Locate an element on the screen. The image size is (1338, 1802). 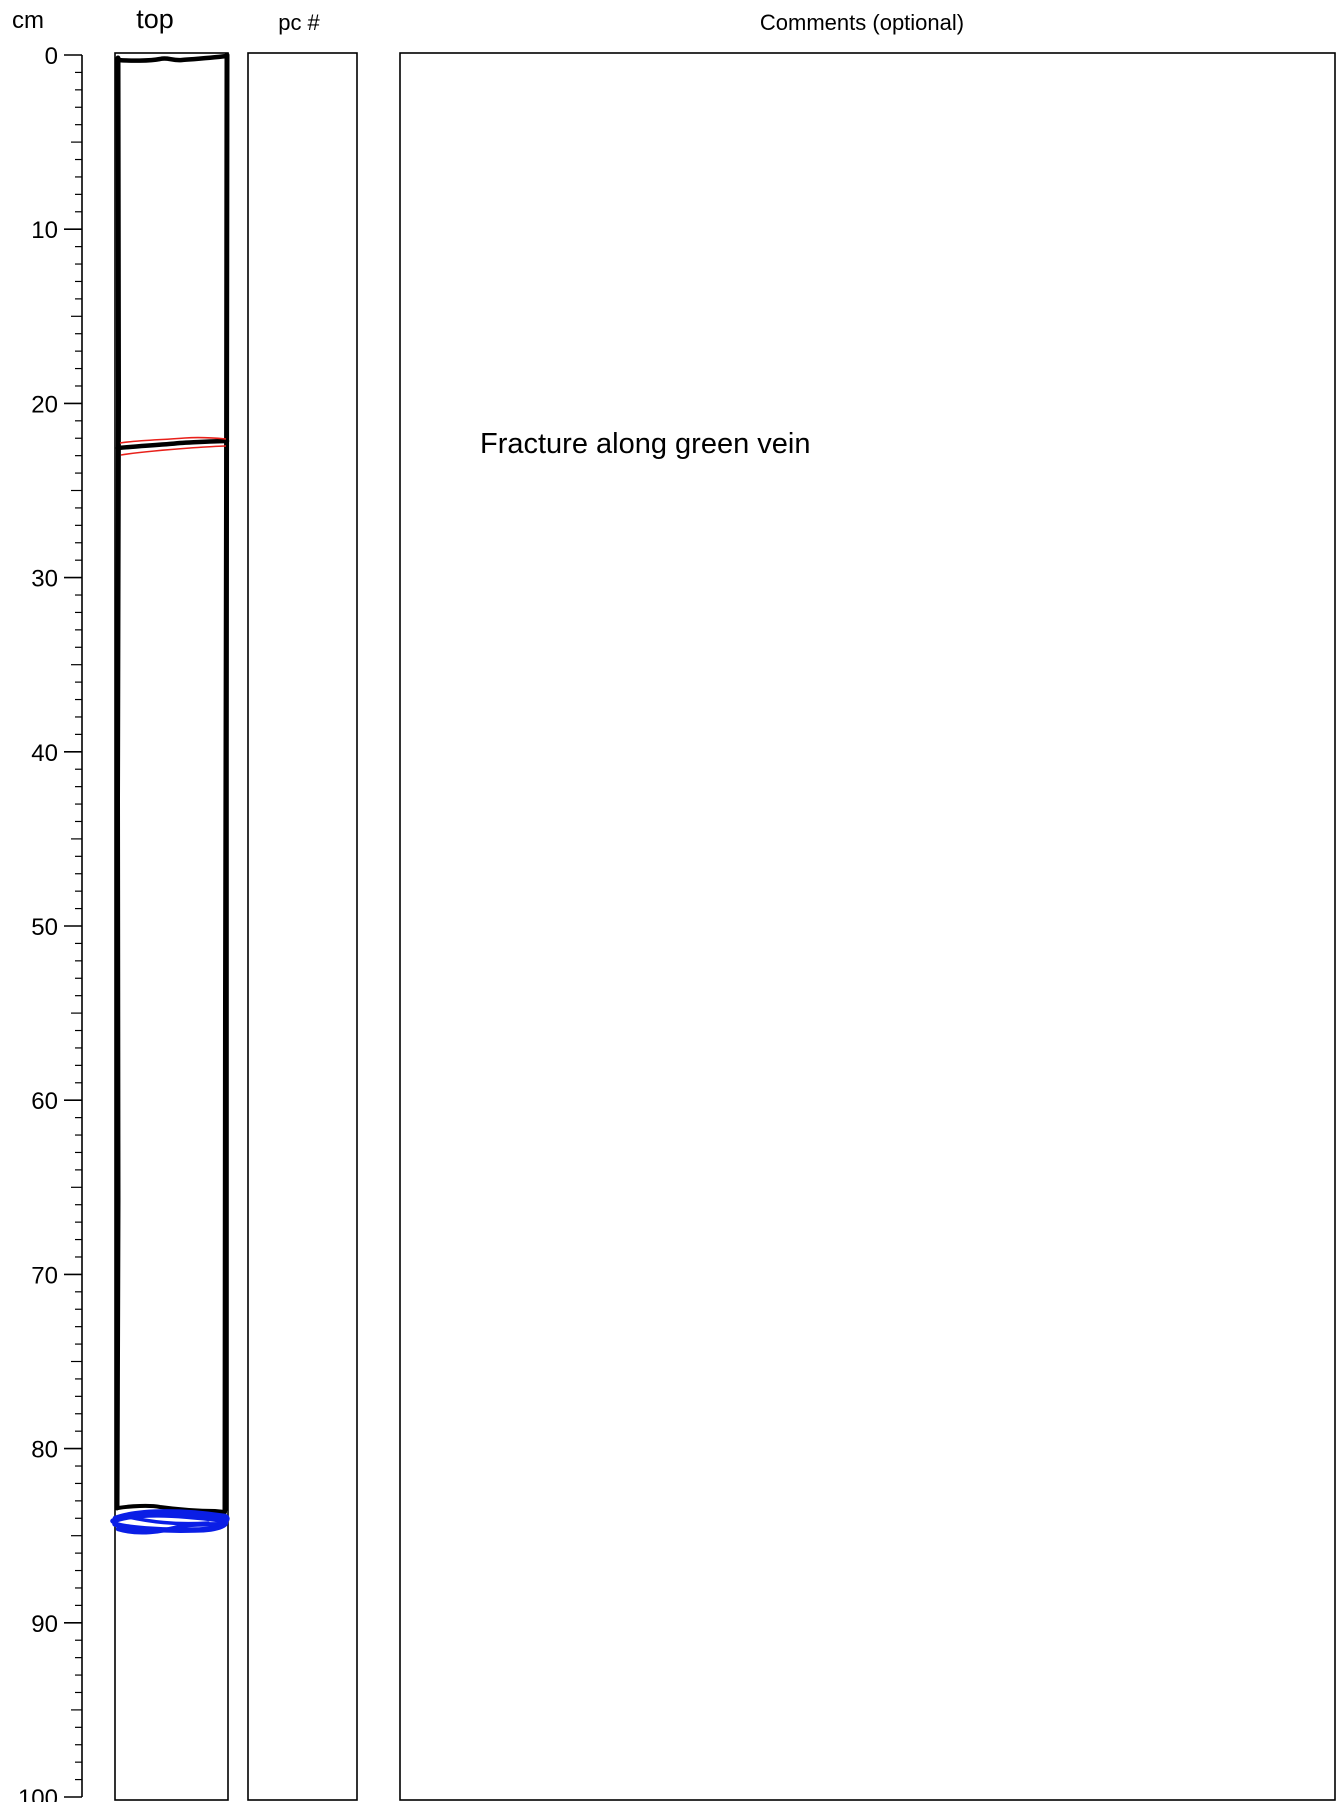
fracture-line is located at coordinates (172, 444).